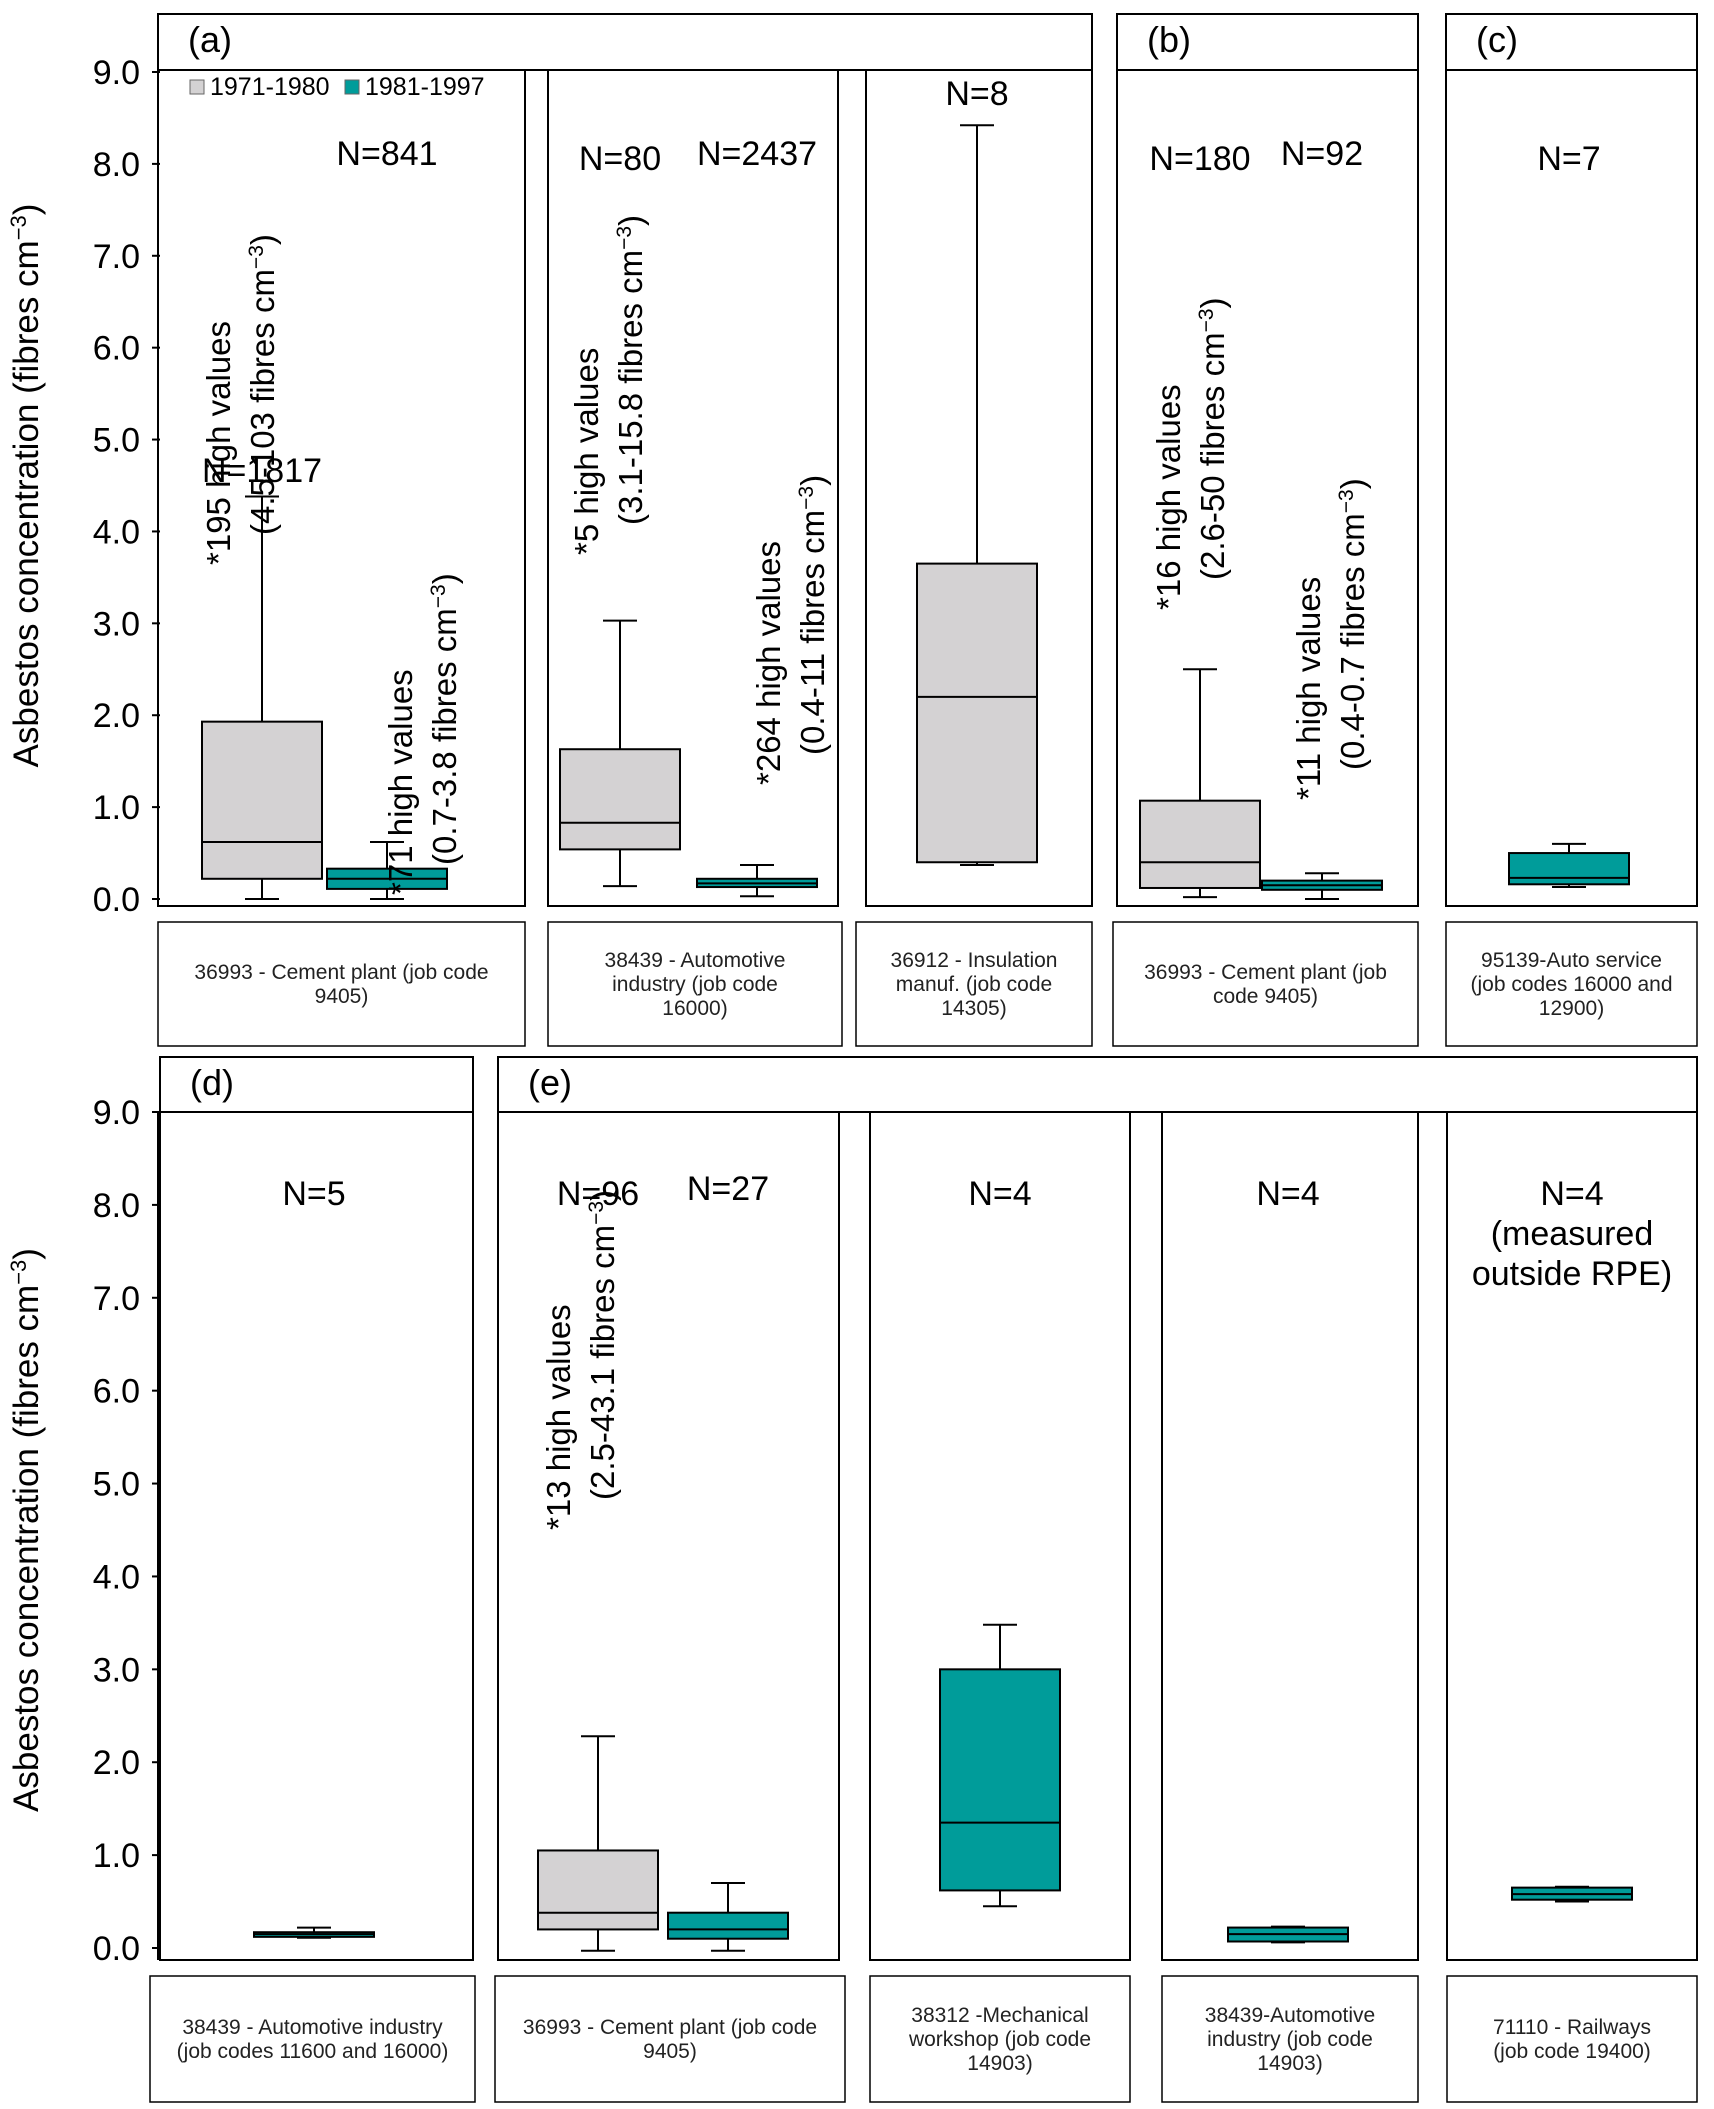 The height and width of the screenshot is (2109, 1714). What do you see at coordinates (812, 615) in the screenshot?
I see `annotation-line: (0.4-11 fibres cm−3)` at bounding box center [812, 615].